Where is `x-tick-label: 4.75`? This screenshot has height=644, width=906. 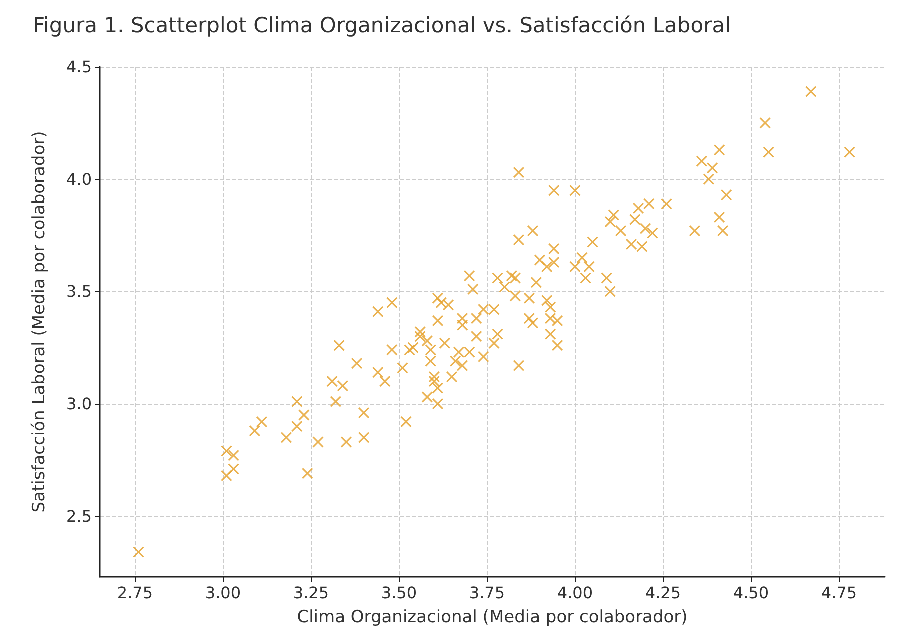
x-tick-label: 4.75 is located at coordinates (839, 593).